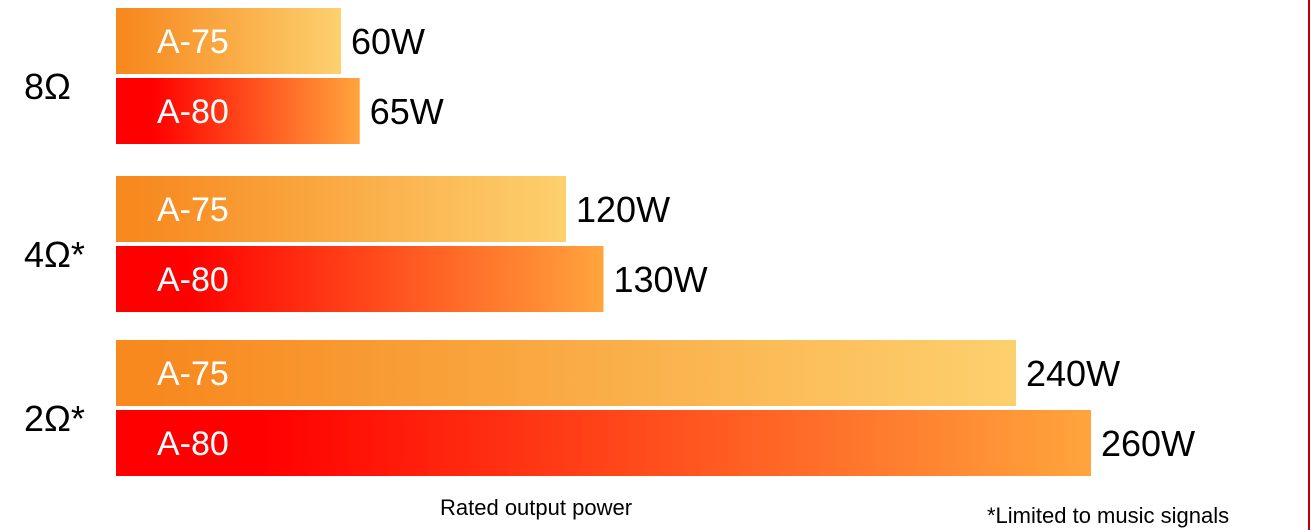 The width and height of the screenshot is (1316, 530). I want to click on group-label-0: 8Ω, so click(47, 86).